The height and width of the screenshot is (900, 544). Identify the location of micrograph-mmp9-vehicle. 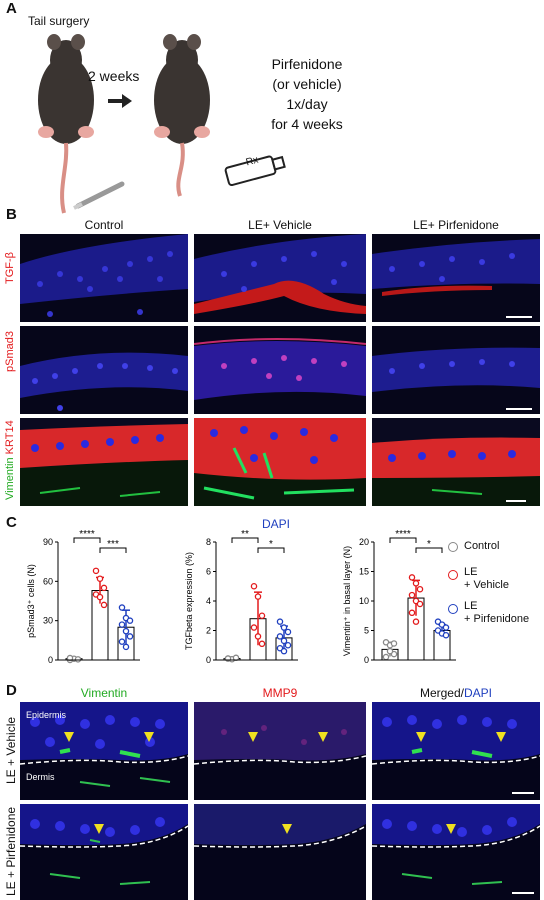
(280, 751).